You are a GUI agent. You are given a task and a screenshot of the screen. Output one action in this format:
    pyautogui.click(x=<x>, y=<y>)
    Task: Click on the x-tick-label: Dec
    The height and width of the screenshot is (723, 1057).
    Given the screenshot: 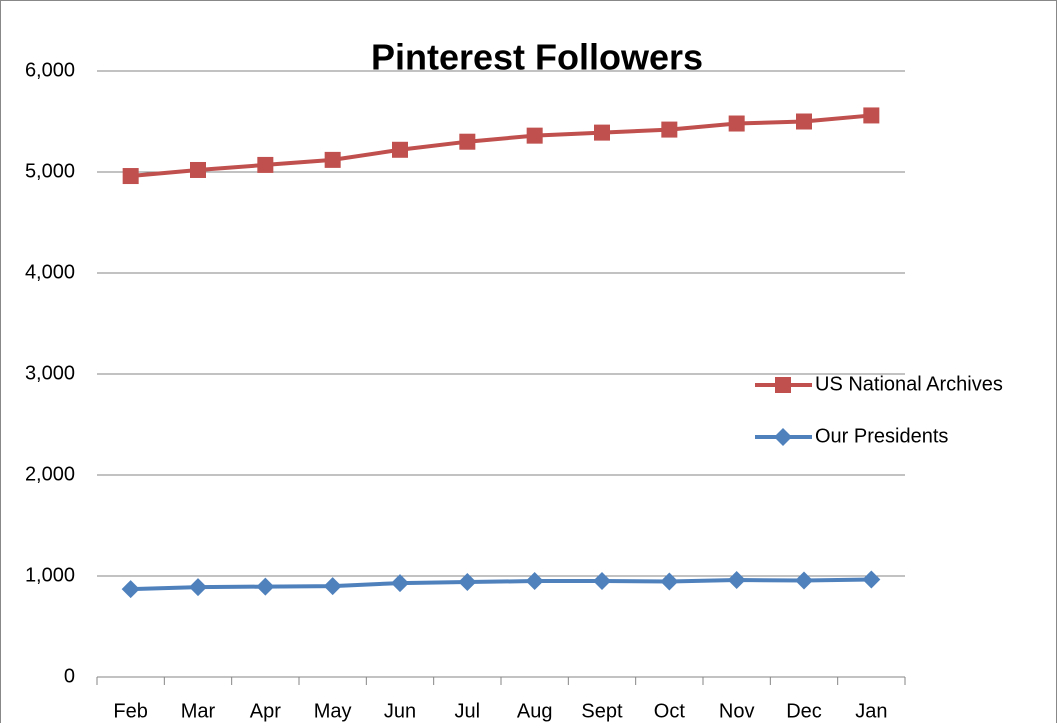 What is the action you would take?
    pyautogui.click(x=804, y=711)
    